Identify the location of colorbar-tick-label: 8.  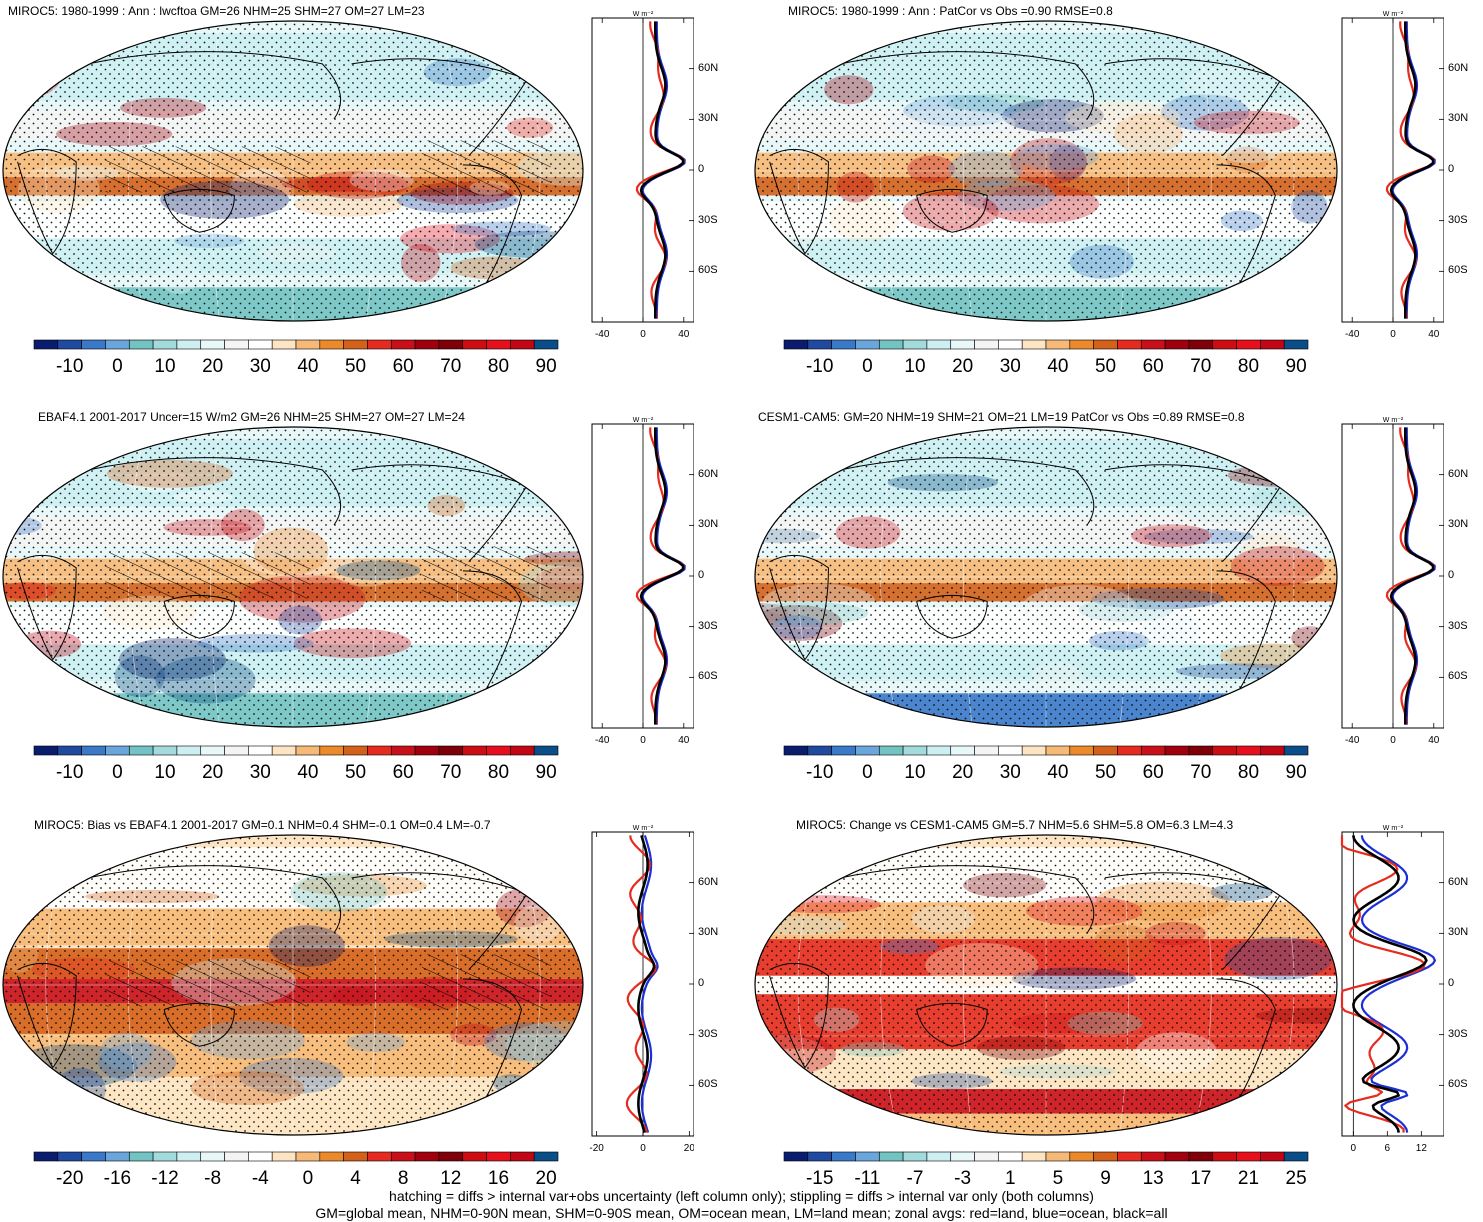
(403, 1178).